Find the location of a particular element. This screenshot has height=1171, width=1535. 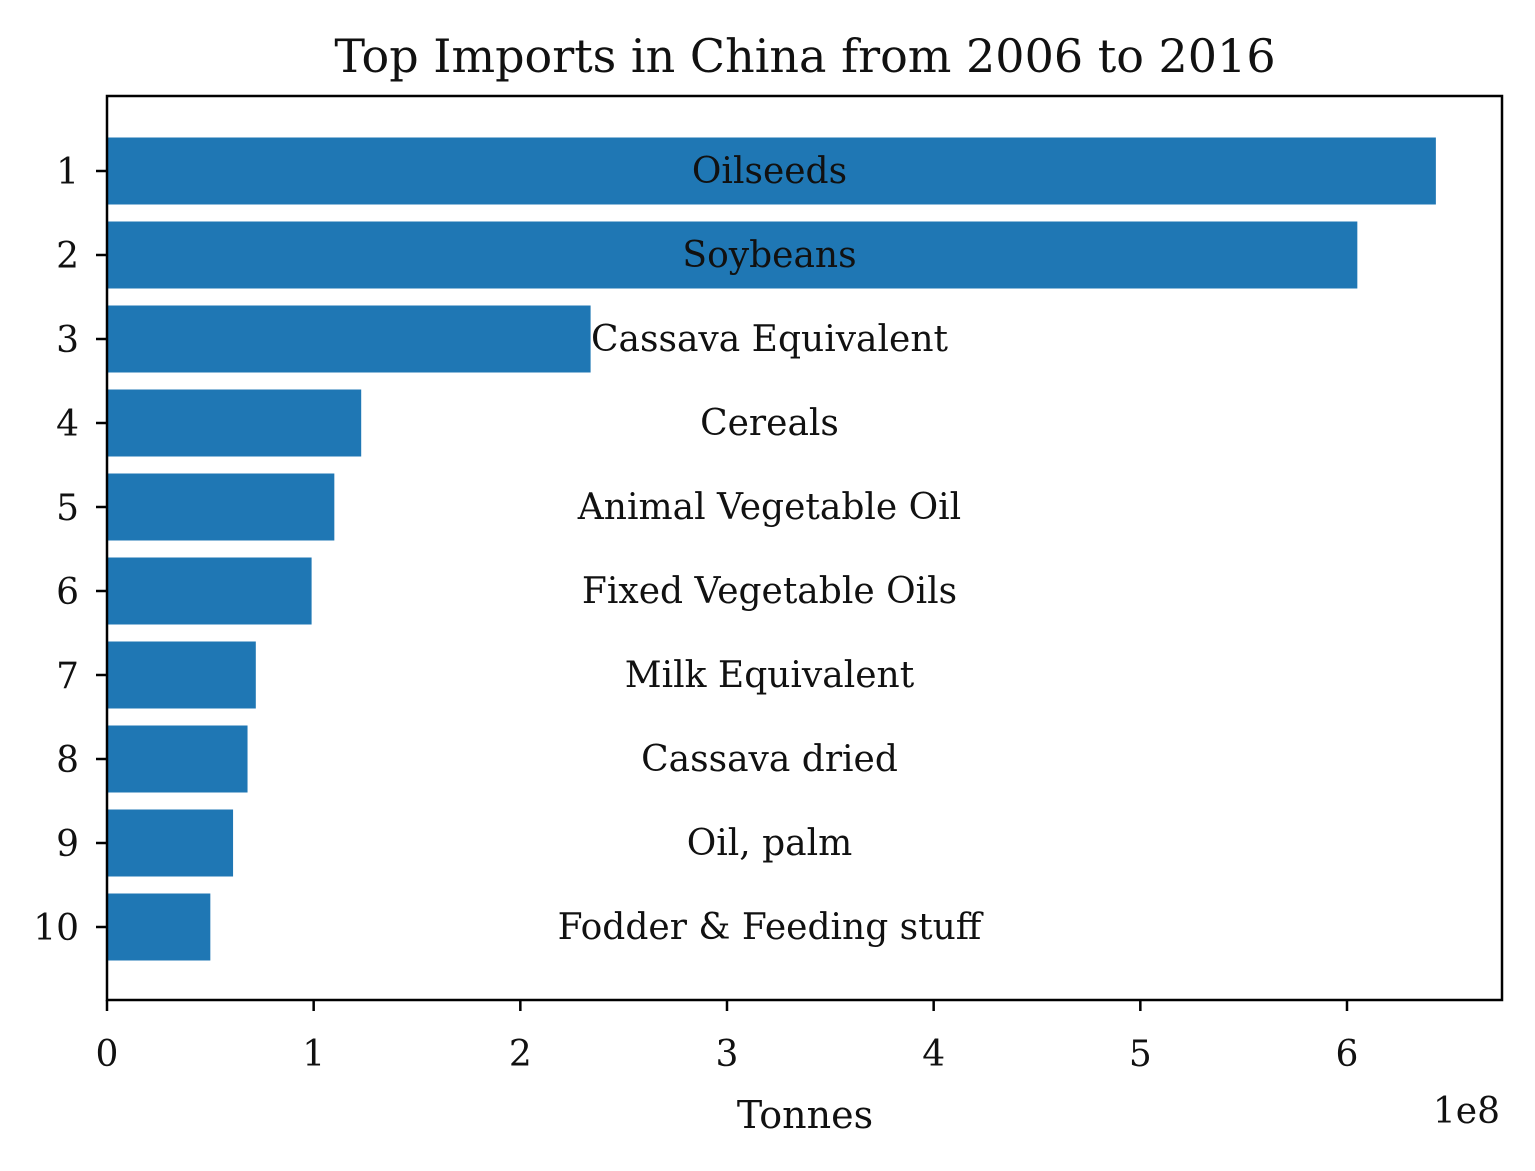

x-tick-label: 6 is located at coordinates (1347, 1054).